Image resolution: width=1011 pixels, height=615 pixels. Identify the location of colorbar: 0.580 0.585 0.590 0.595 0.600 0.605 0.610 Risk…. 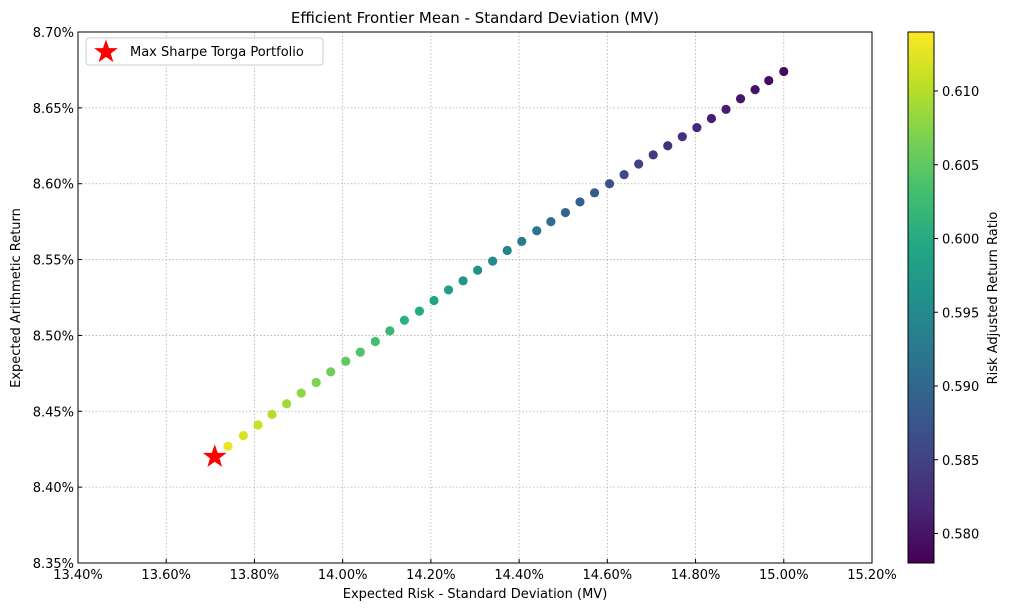
(954, 297).